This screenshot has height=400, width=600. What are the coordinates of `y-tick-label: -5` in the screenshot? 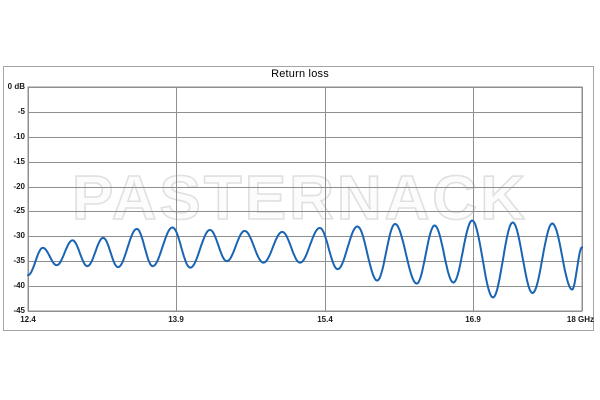 It's located at (21, 111).